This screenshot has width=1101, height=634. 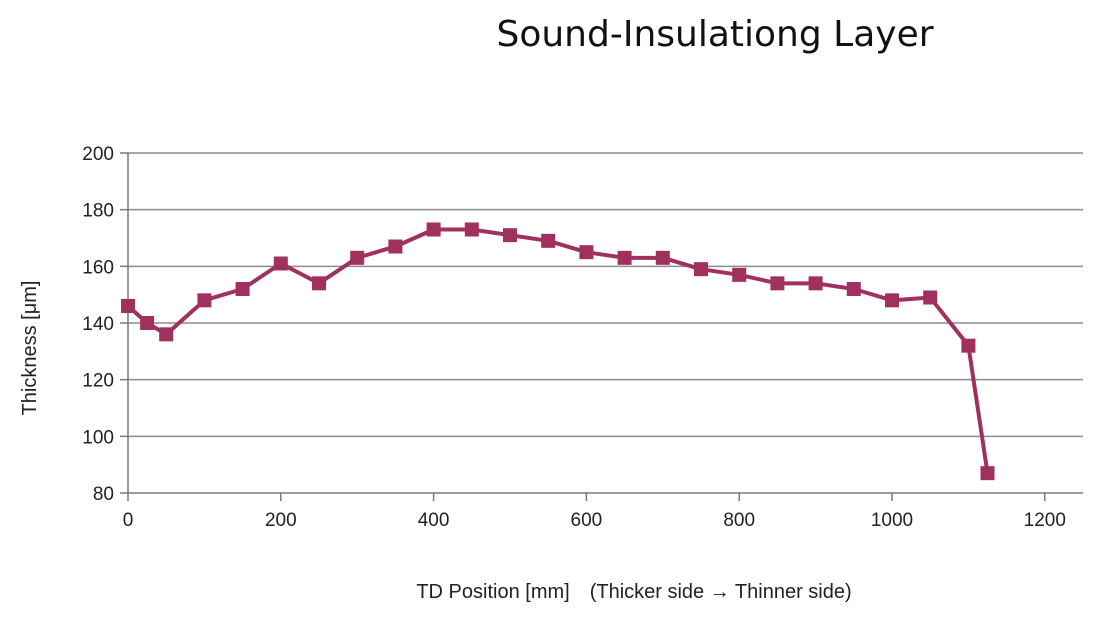 What do you see at coordinates (98, 437) in the screenshot?
I see `y-tick-label: 100` at bounding box center [98, 437].